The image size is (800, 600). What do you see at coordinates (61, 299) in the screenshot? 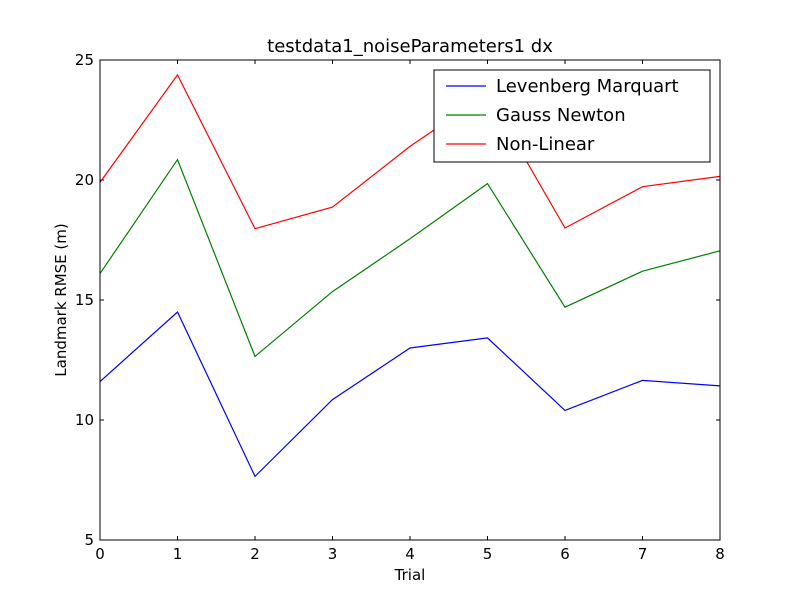
I see `y-axis-label: Landmark RMSE (m)` at bounding box center [61, 299].